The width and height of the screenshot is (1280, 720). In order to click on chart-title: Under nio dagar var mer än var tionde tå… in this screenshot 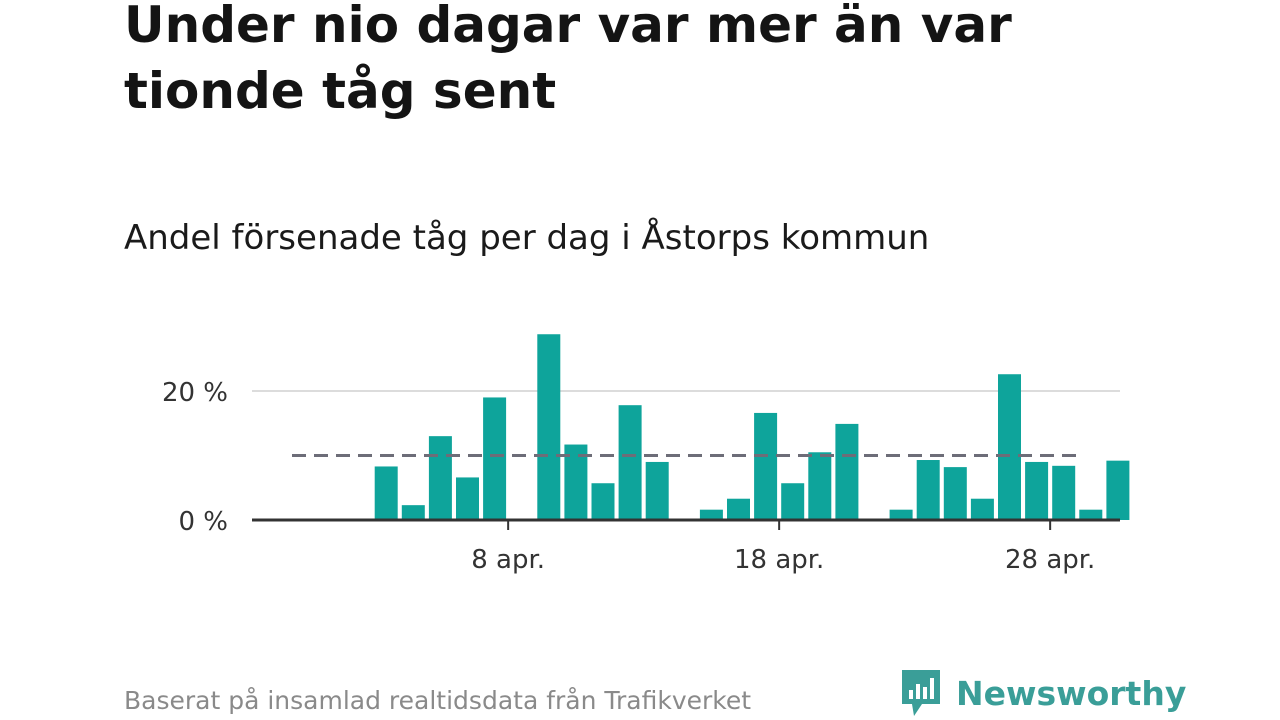, I will do `click(568, 60)`.